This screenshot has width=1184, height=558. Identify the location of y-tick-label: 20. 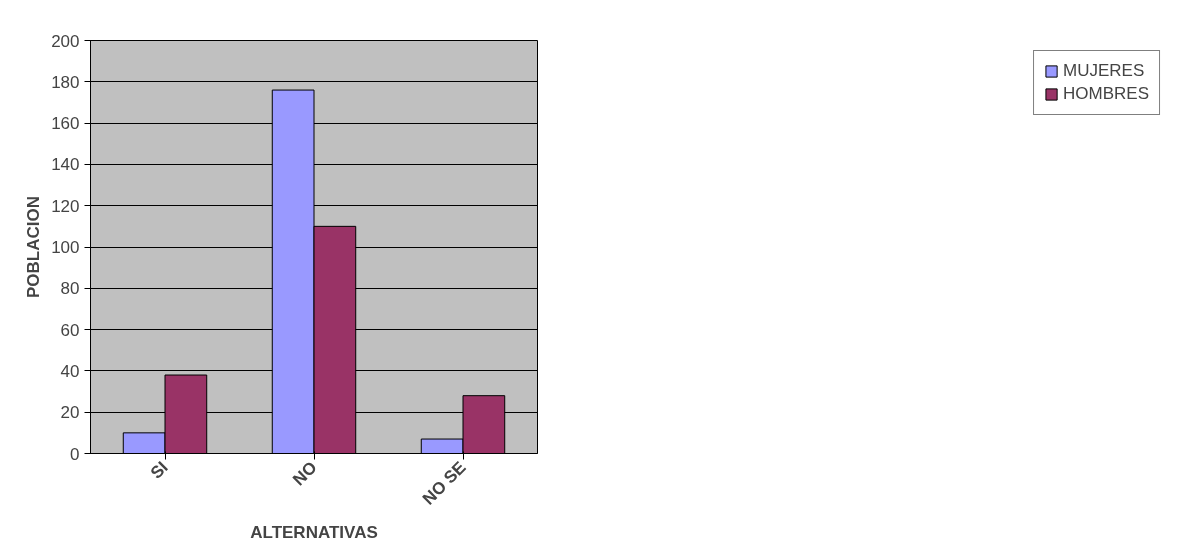
(70, 413).